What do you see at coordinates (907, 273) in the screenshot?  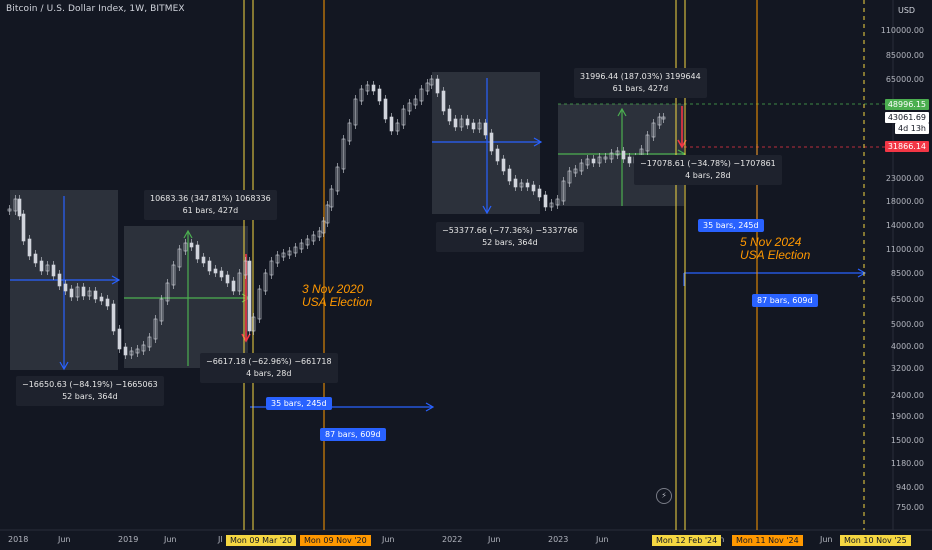 I see `price-label: 8500.00` at bounding box center [907, 273].